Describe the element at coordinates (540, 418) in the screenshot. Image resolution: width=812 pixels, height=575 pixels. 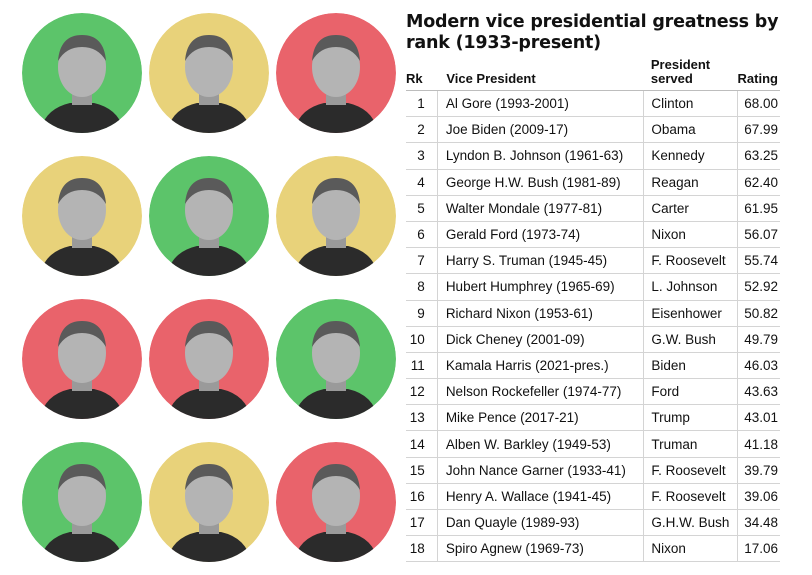
I see `vice-president-cell: Mike Pence (2017-21)` at that location.